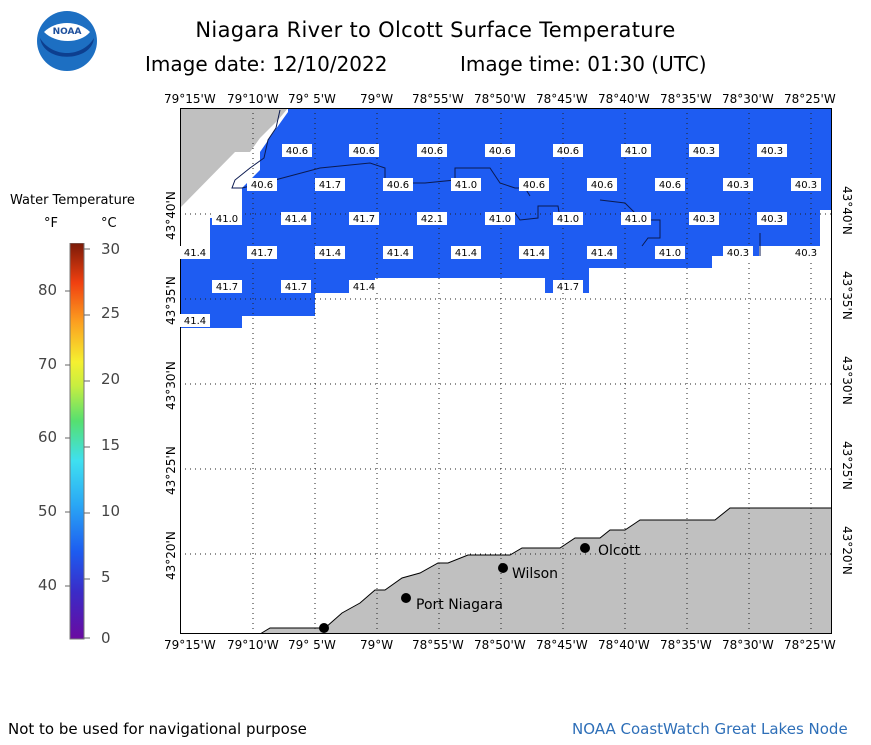 This screenshot has width=871, height=745. What do you see at coordinates (48, 511) in the screenshot?
I see `legend-f-tick: 50` at bounding box center [48, 511].